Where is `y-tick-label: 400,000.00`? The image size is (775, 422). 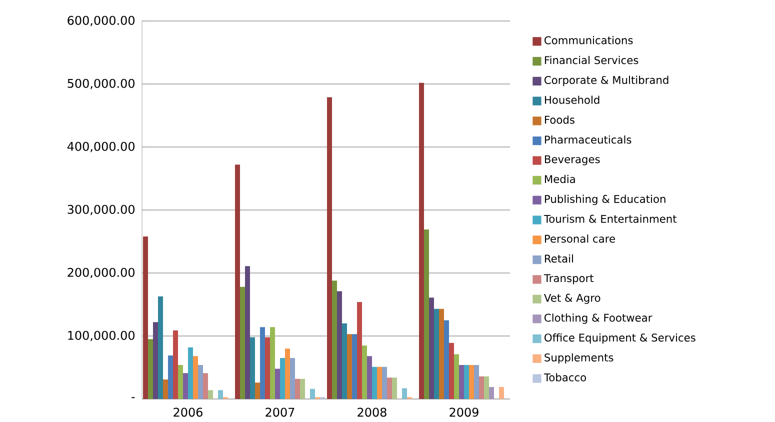
y-tick-label: 400,000.00 is located at coordinates (100, 147).